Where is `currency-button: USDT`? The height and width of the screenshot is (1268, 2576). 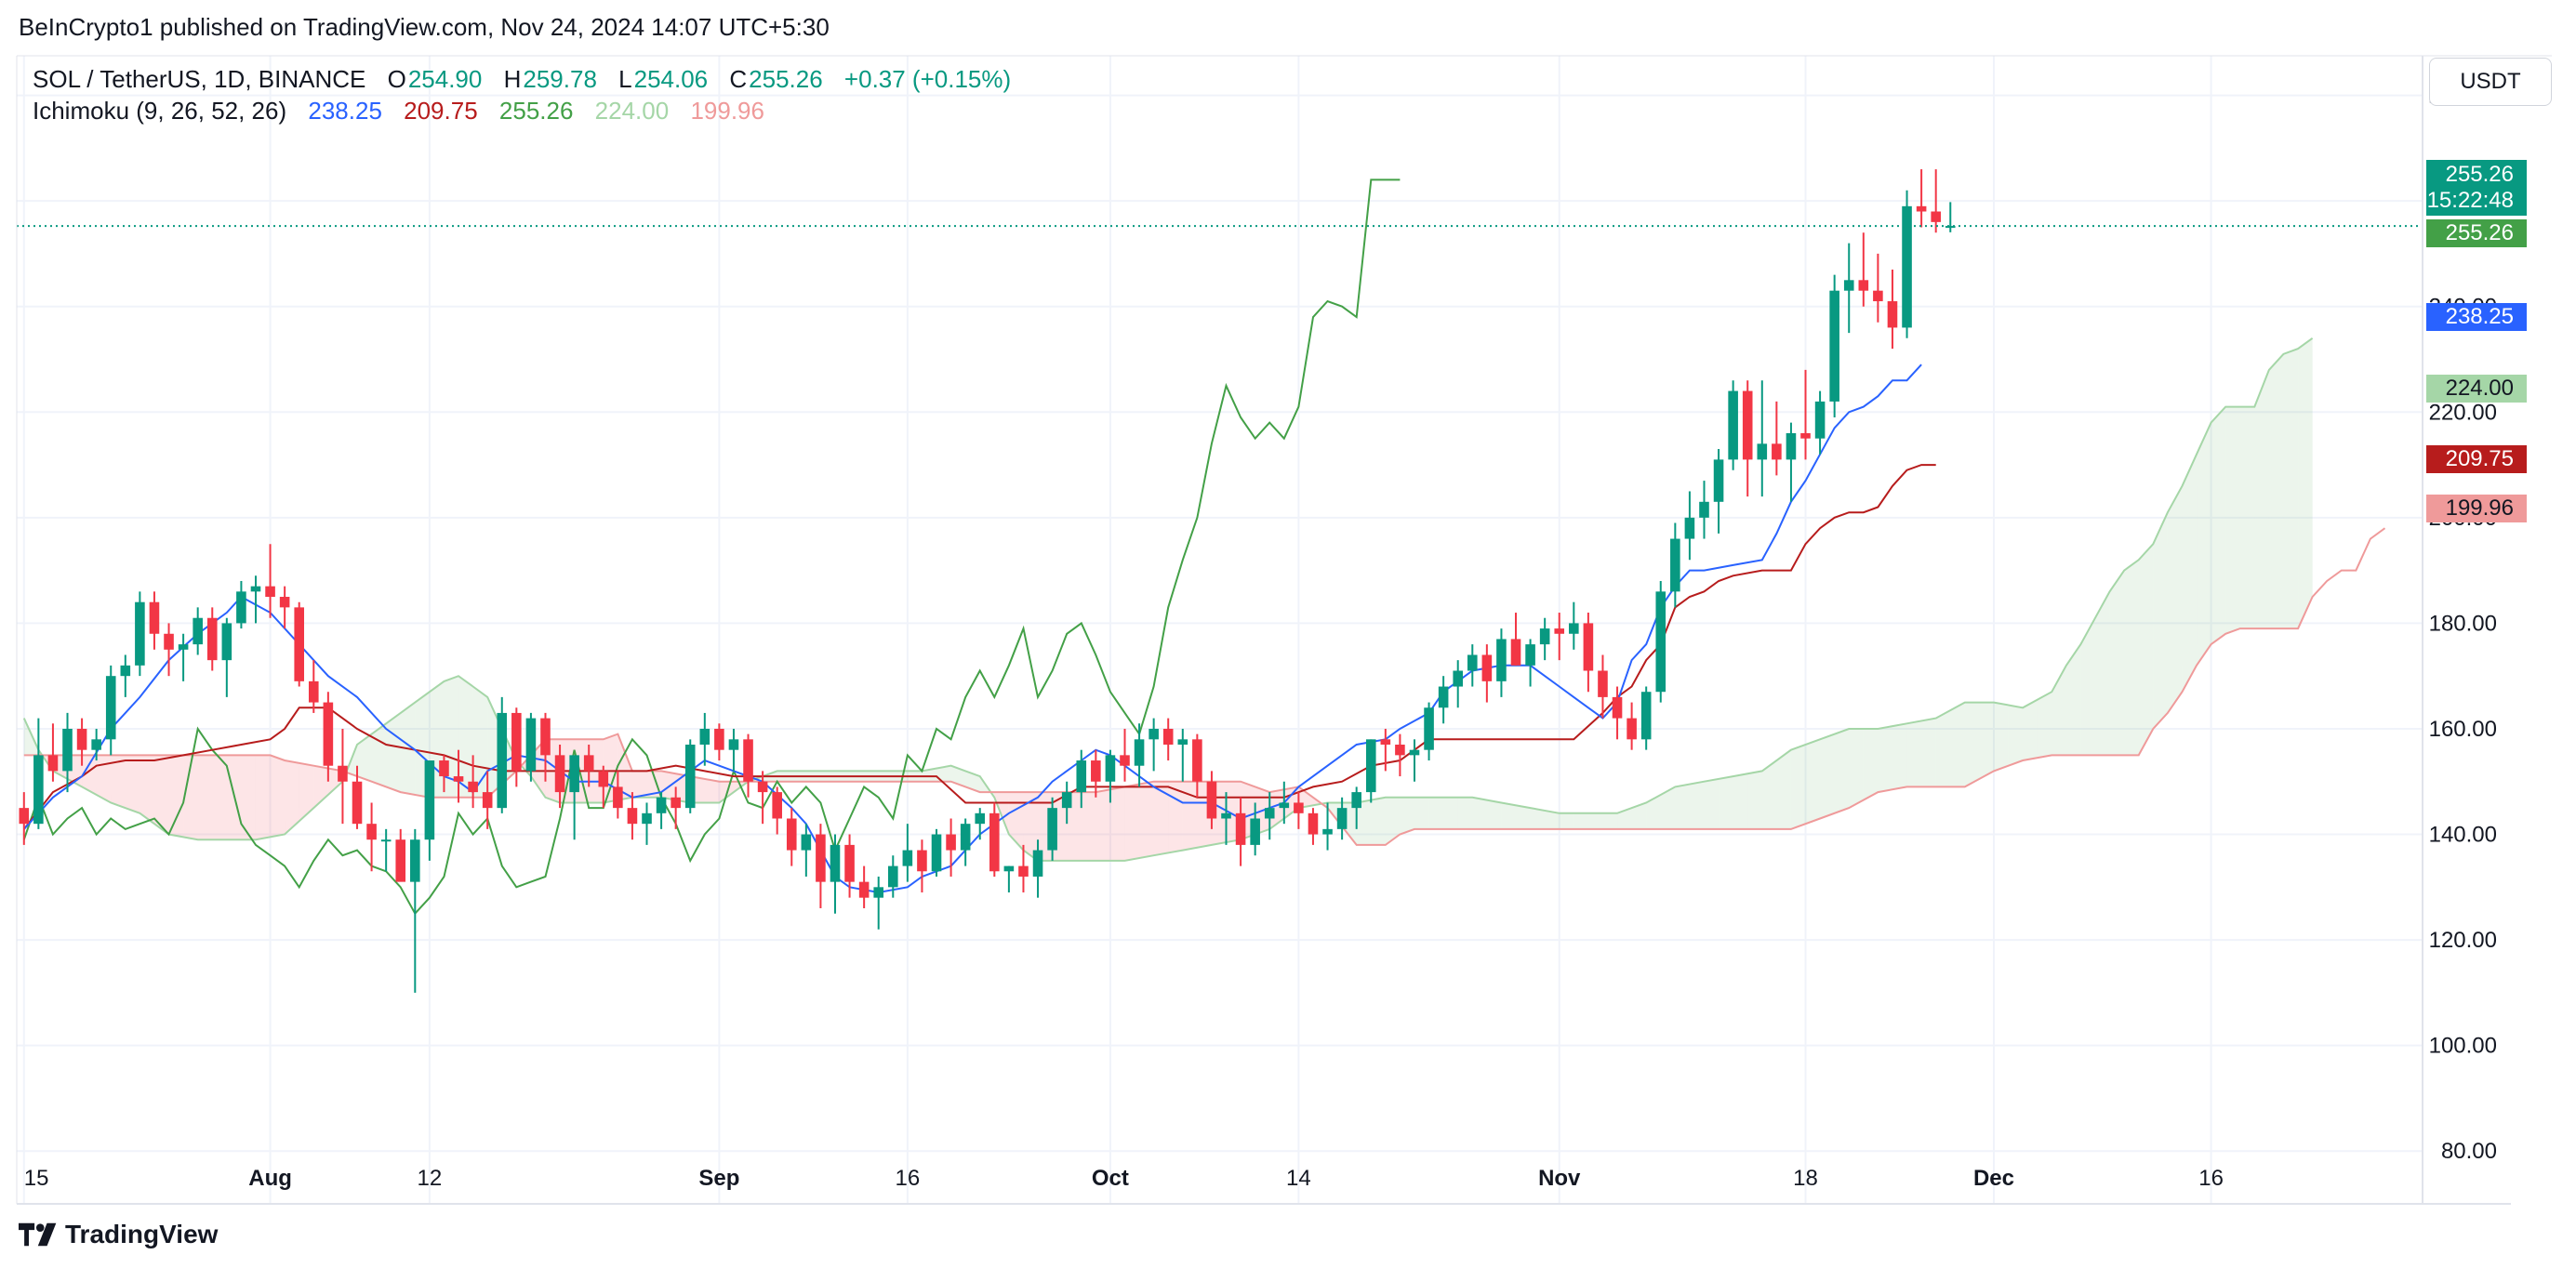 currency-button: USDT is located at coordinates (2490, 82).